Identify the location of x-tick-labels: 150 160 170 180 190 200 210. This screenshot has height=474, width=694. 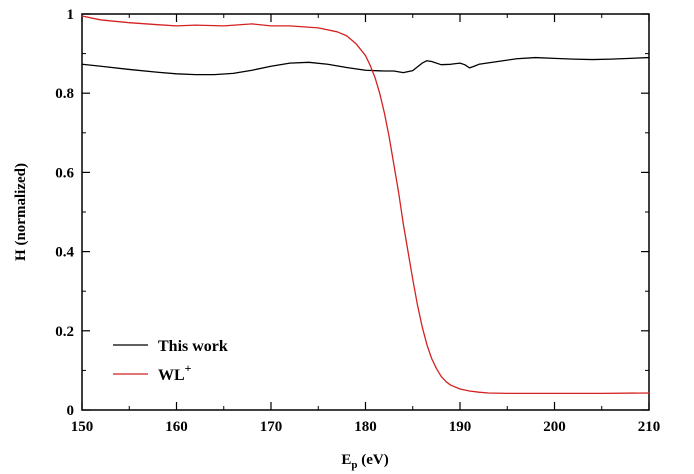
(366, 427).